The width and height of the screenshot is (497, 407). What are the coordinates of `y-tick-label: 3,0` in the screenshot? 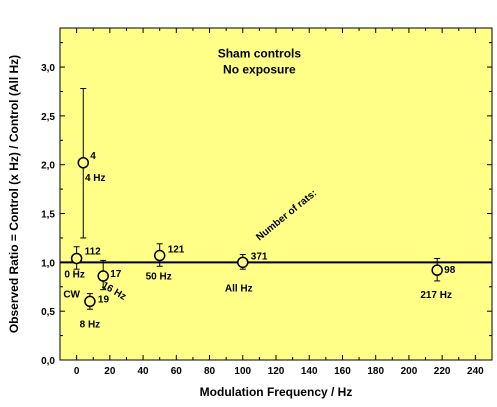 It's located at (48, 68).